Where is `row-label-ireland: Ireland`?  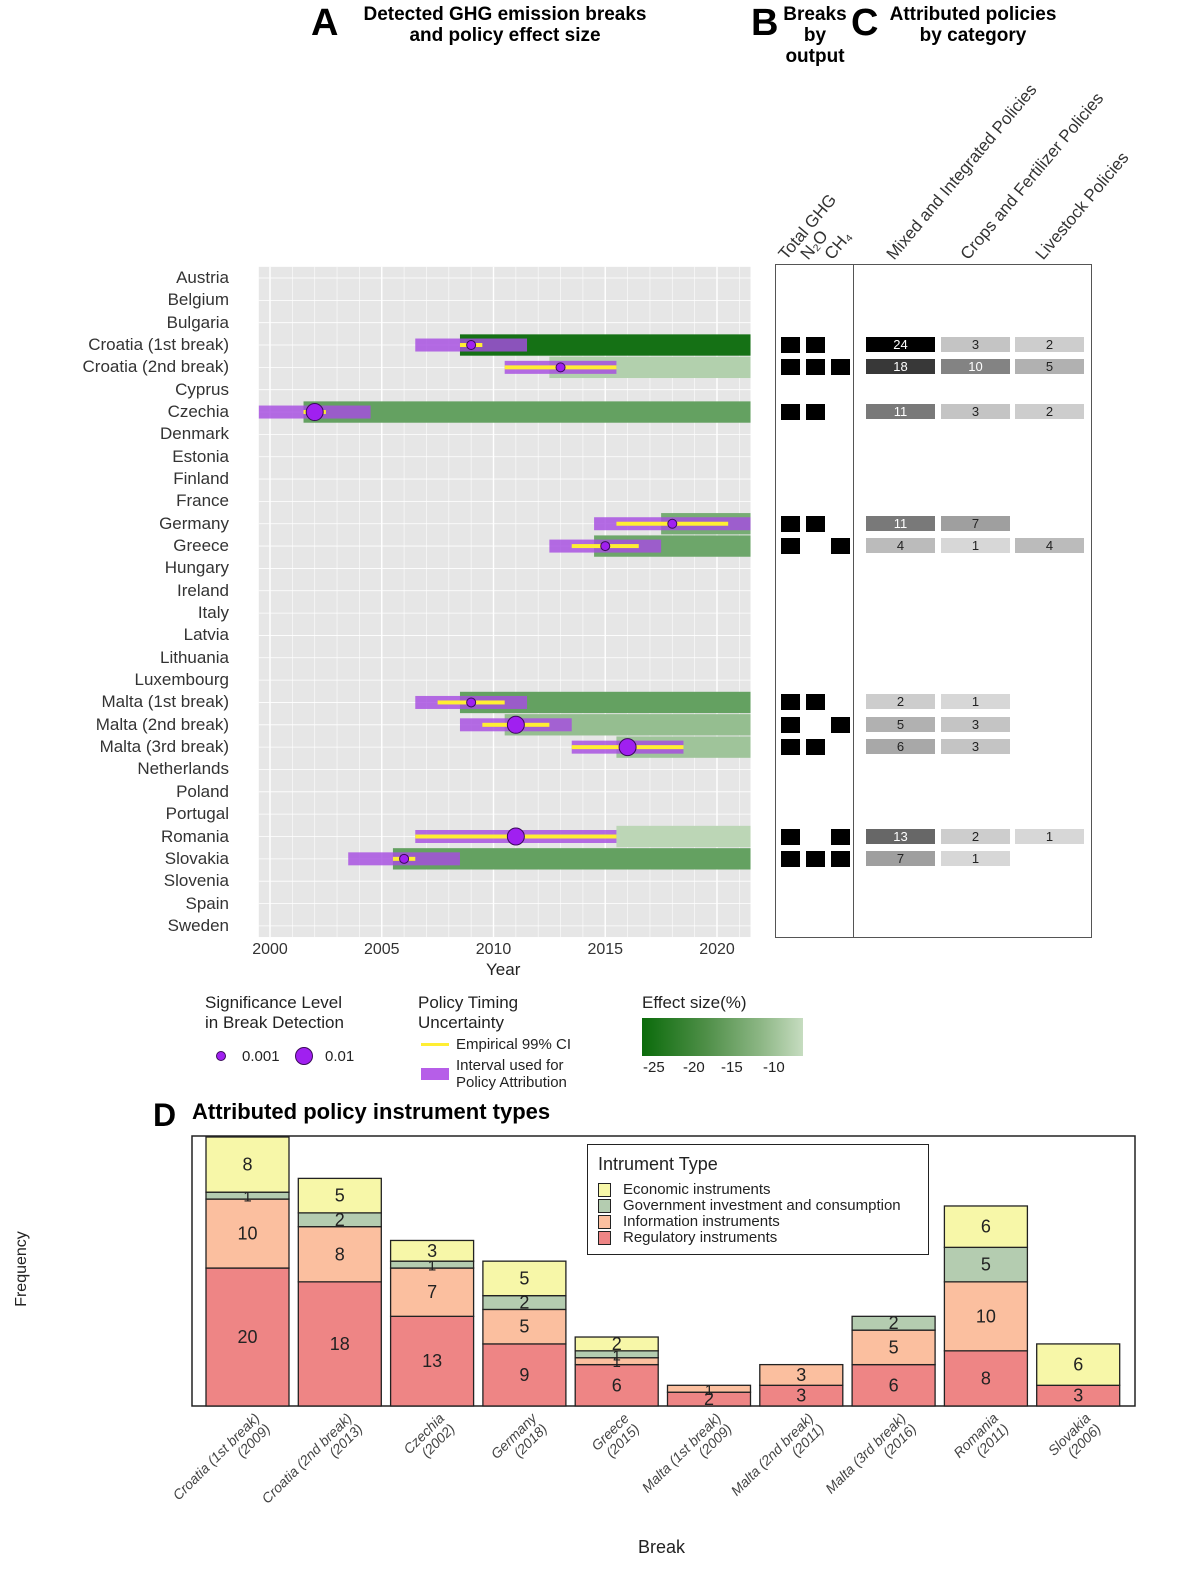
row-label-ireland: Ireland is located at coordinates (203, 590).